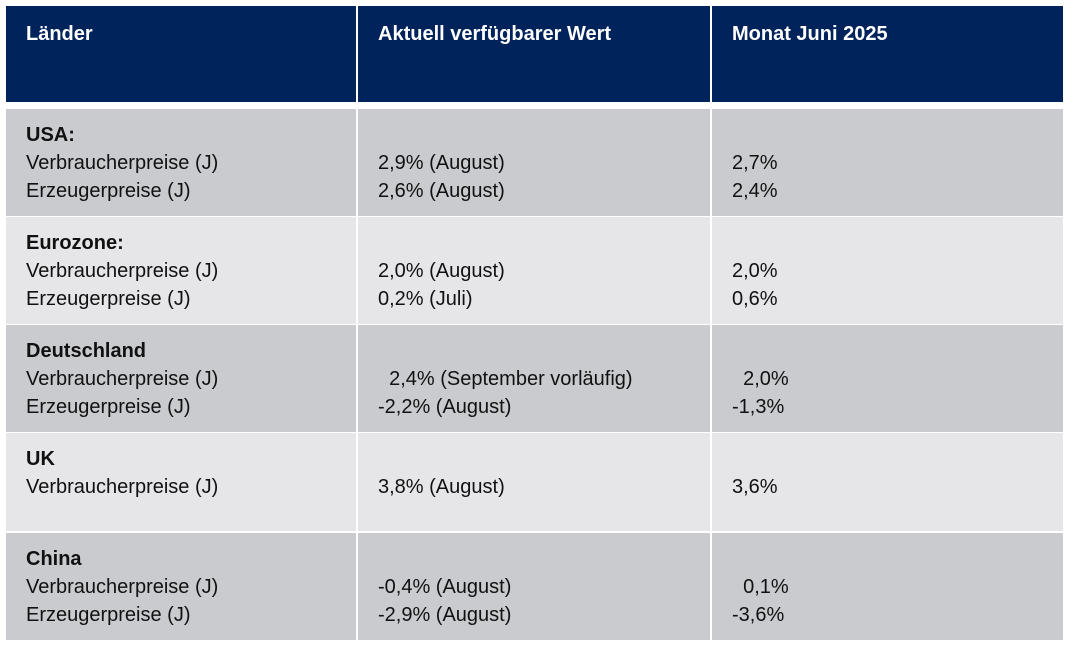  I want to click on country-name: UK, so click(40, 459).